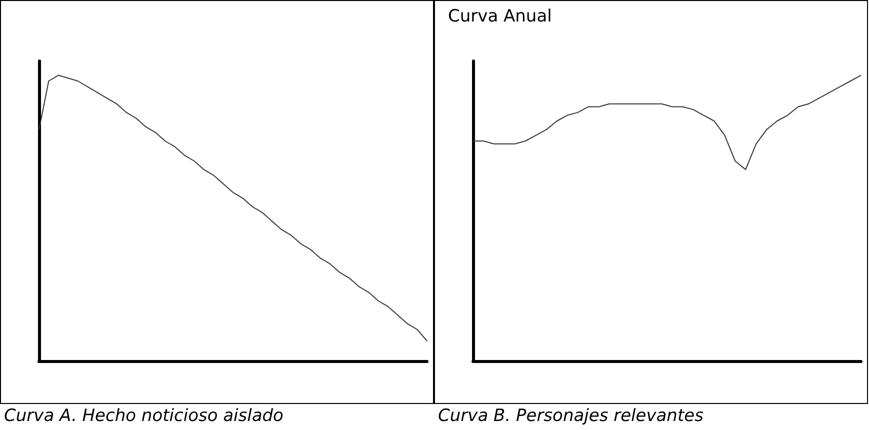 This screenshot has height=430, width=869. I want to click on text: Curva A. Hecho noticioso aislado, so click(144, 416).